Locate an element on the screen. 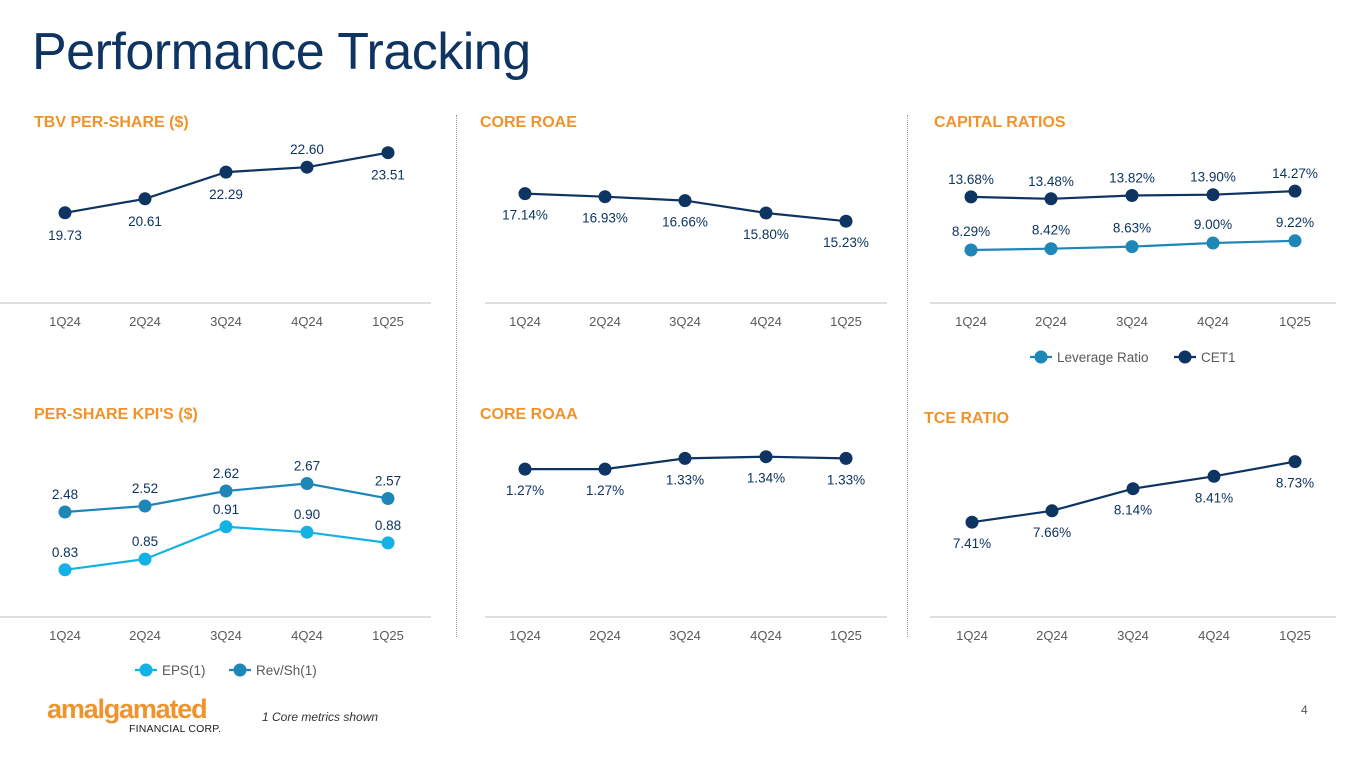 This screenshot has width=1365, height=768. data-label: 22.29 is located at coordinates (226, 194).